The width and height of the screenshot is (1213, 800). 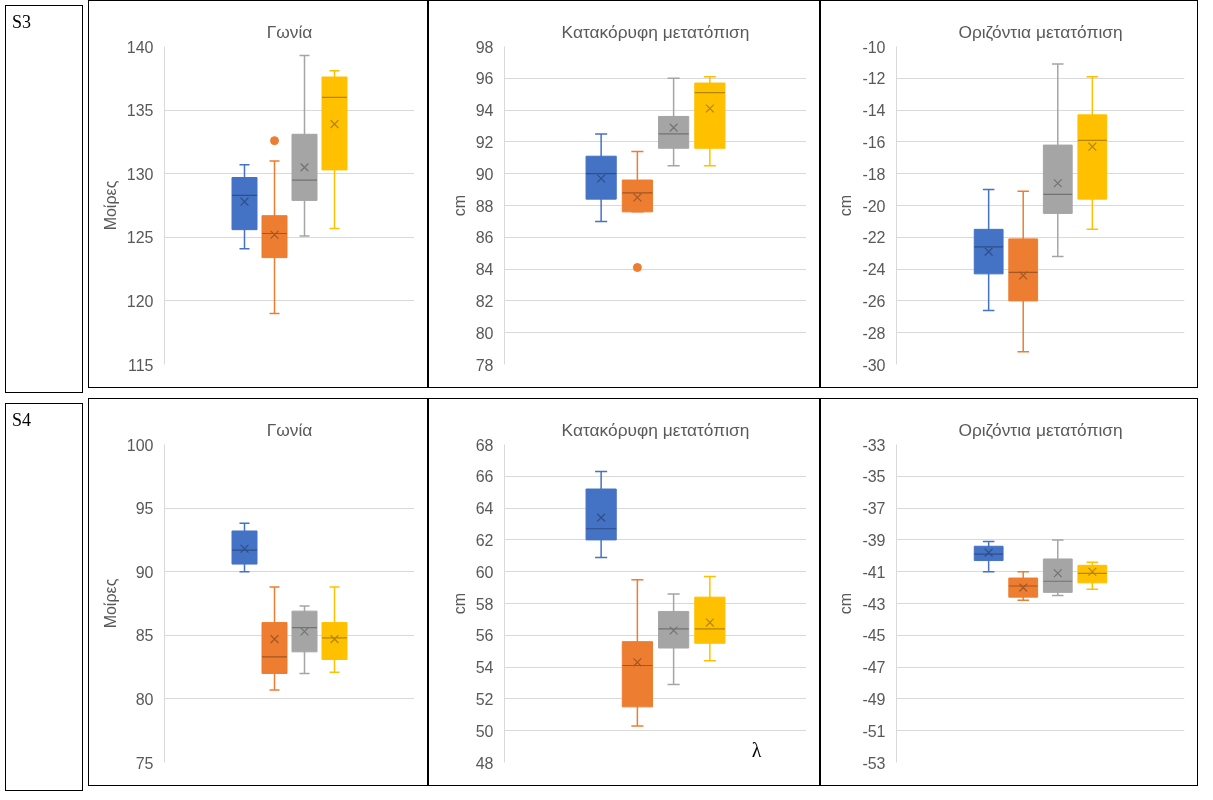 What do you see at coordinates (874, 79) in the screenshot?
I see `y-tick-label: -12` at bounding box center [874, 79].